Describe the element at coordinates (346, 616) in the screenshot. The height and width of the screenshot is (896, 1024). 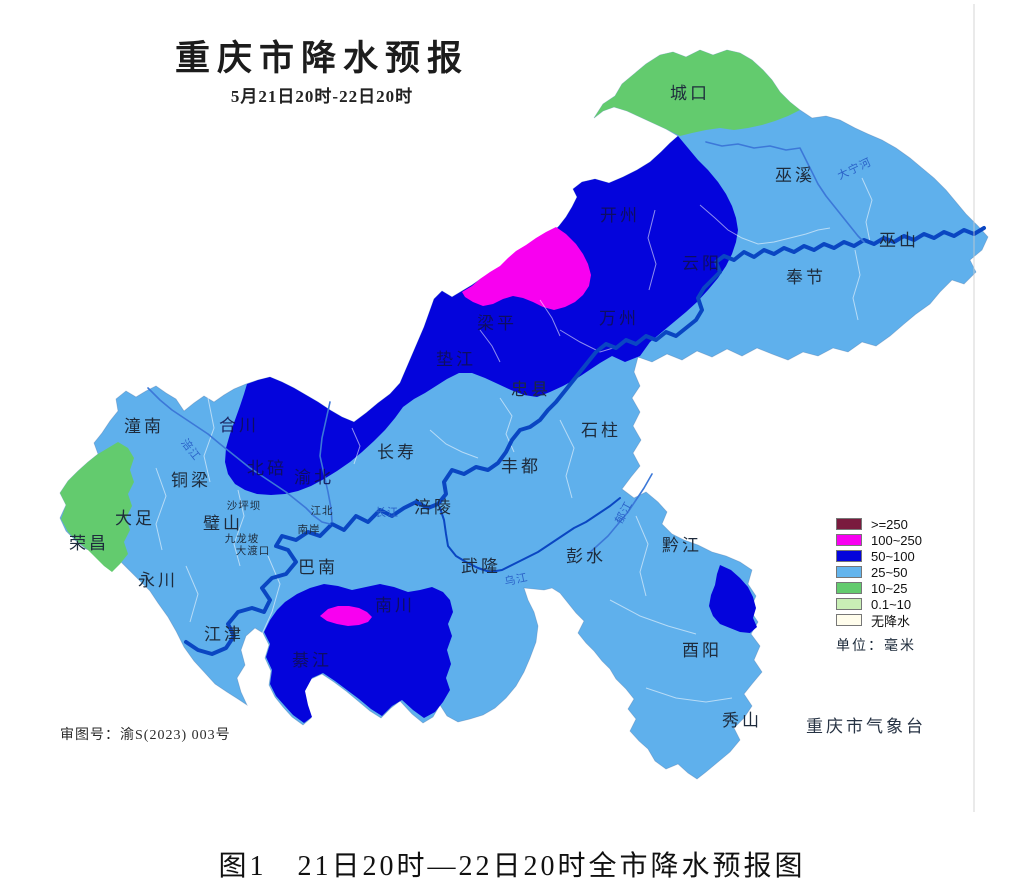
I see `region-magenta-small` at that location.